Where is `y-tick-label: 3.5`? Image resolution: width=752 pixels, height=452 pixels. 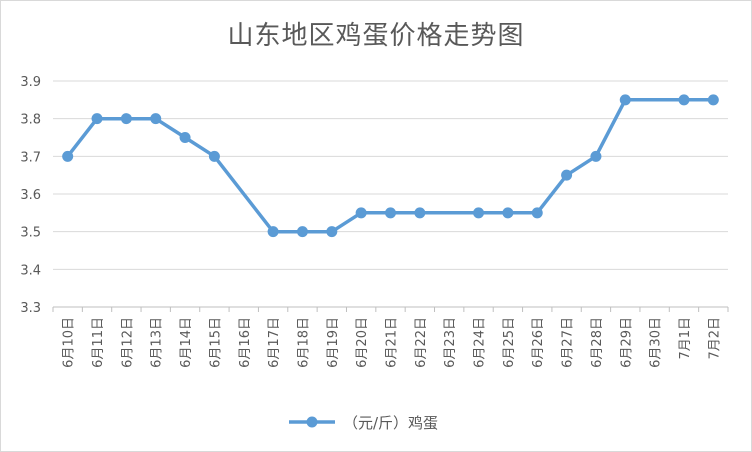 y-tick-label: 3.5 is located at coordinates (30, 233).